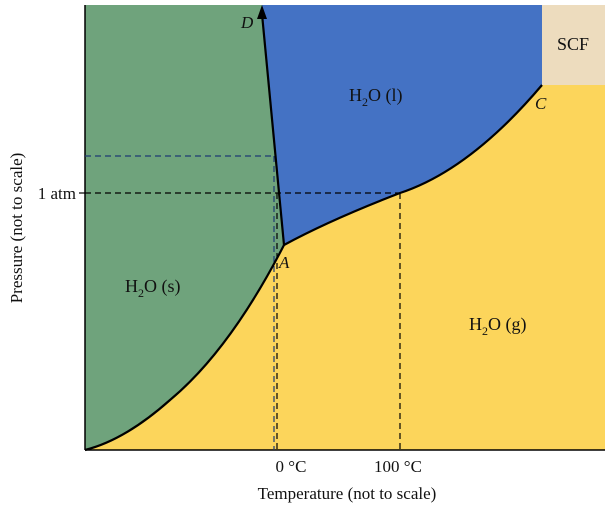 Image resolution: width=605 pixels, height=508 pixels. Describe the element at coordinates (413, 165) in the screenshot. I see `liquid-gas-boundary` at that location.